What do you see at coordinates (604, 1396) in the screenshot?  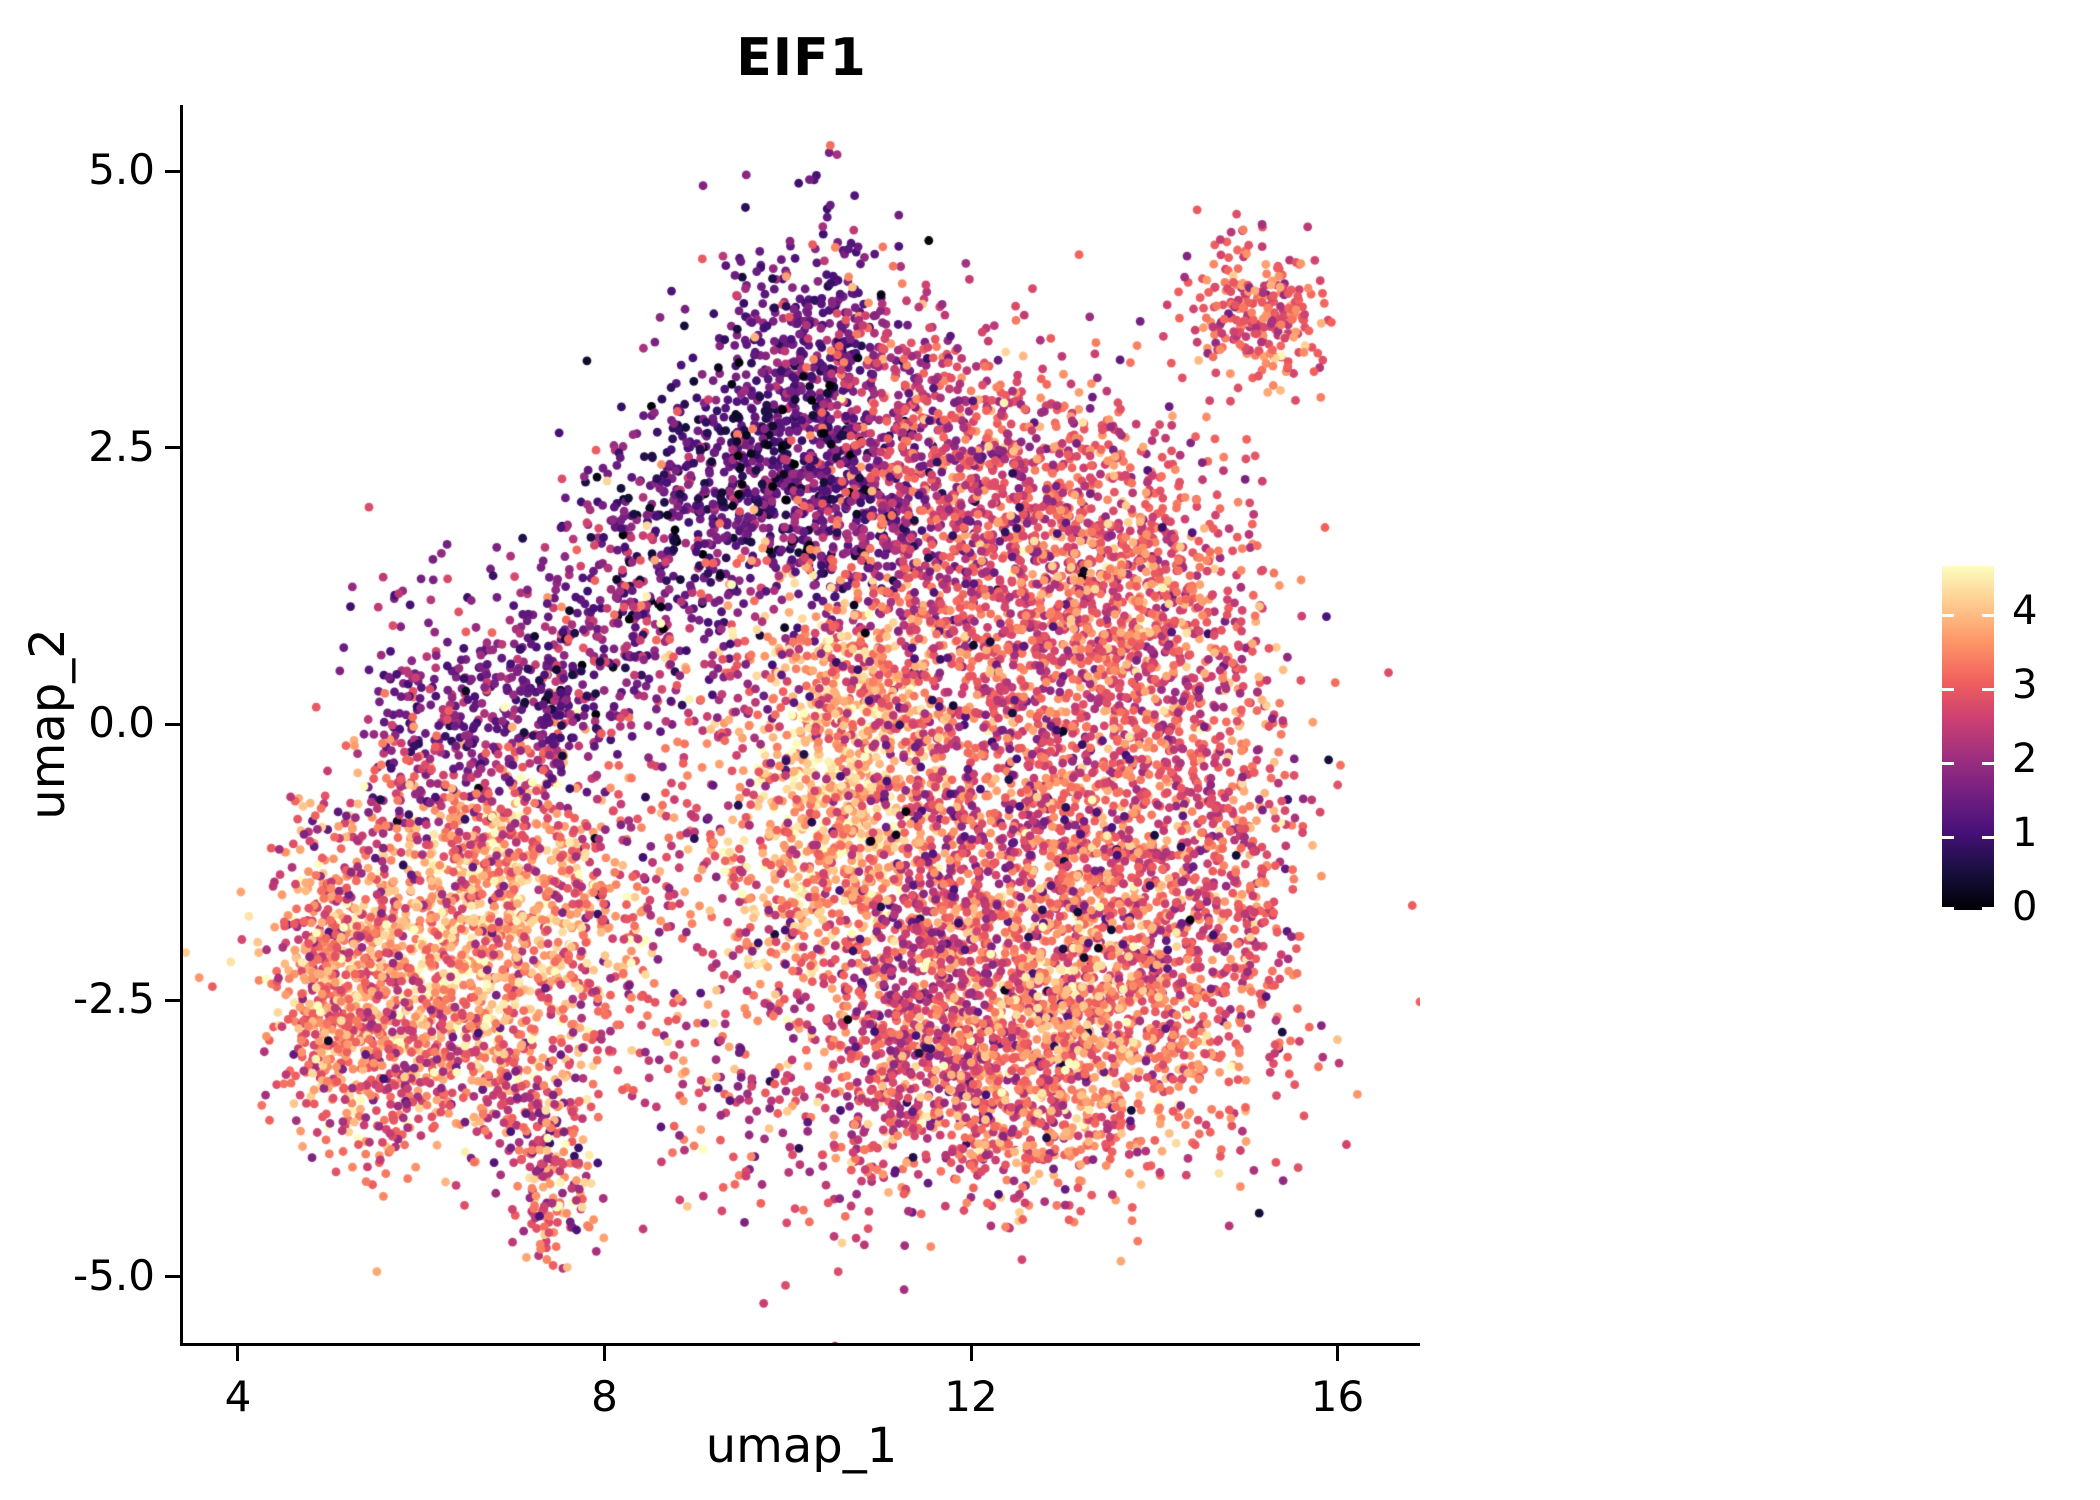 I see `x-tick-label: 8` at bounding box center [604, 1396].